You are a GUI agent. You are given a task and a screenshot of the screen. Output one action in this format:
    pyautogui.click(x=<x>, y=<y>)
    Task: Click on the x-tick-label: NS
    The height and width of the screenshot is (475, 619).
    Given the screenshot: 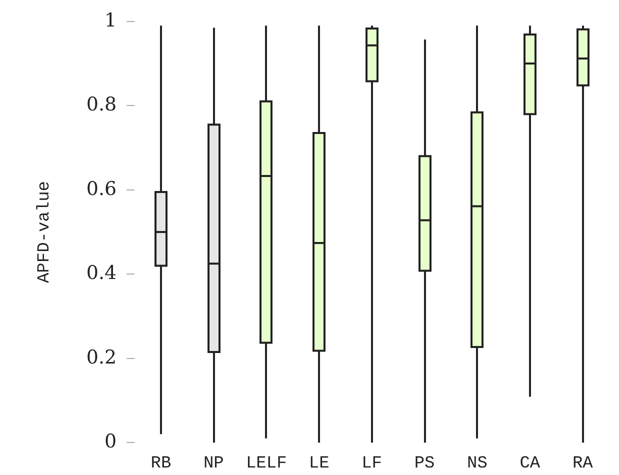 What is the action you would take?
    pyautogui.click(x=477, y=464)
    